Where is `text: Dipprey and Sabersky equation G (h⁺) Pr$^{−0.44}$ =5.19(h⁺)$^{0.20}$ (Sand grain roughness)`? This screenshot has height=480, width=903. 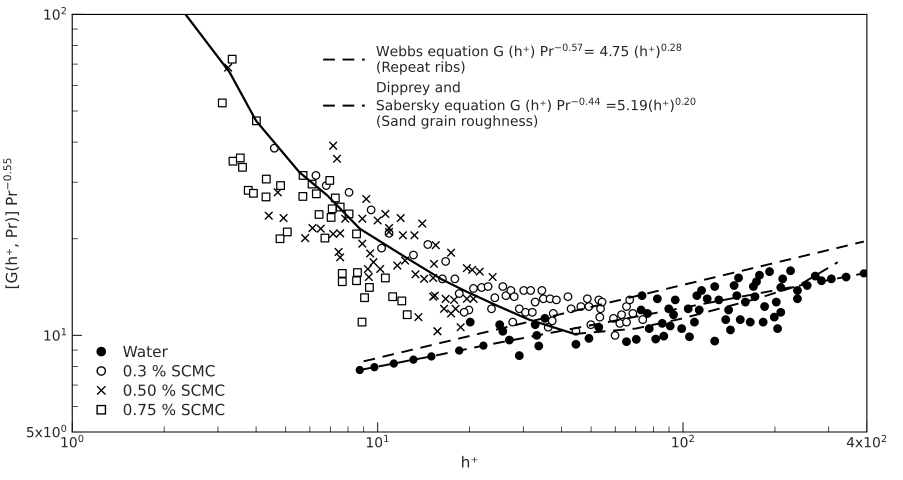
text: Dipprey and Sabersky equation G (h⁺) Pr$^{−0.44}$ =5.19(h⁺)$^{0.20}$ (Sand grain roughness) is located at coordinates (536, 105).